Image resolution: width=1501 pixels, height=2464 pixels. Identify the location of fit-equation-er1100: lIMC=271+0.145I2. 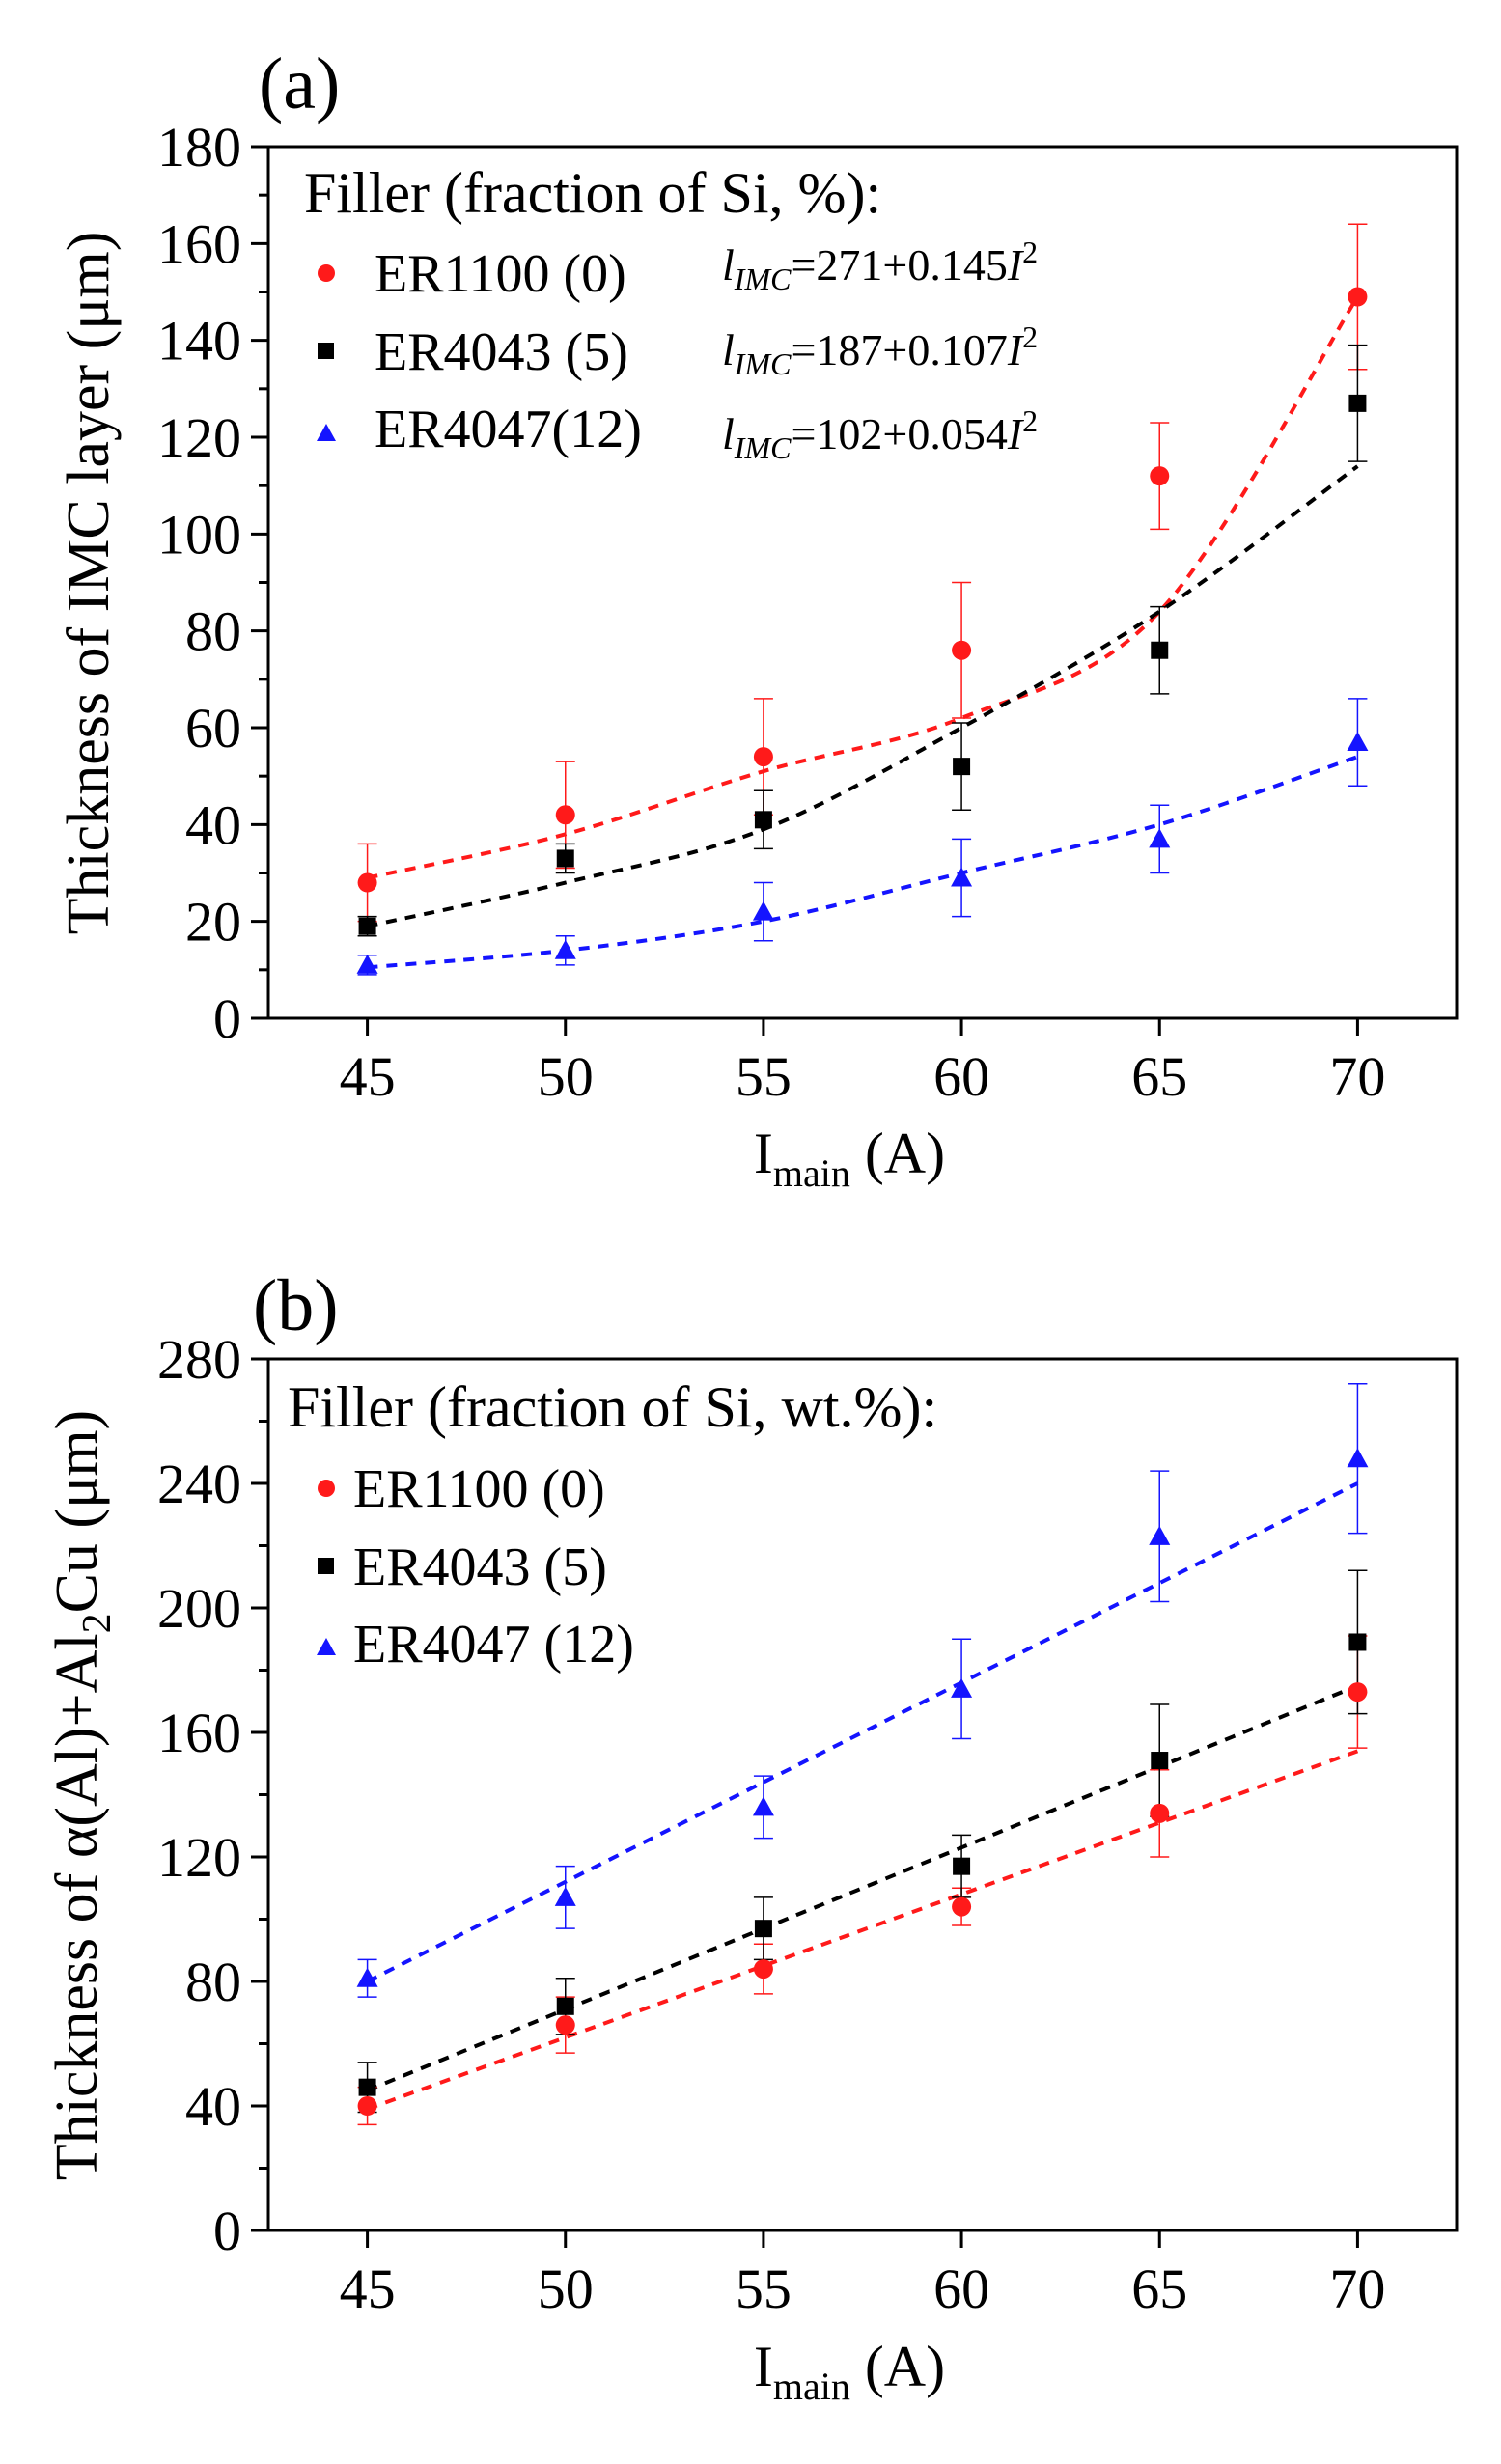
(880, 265).